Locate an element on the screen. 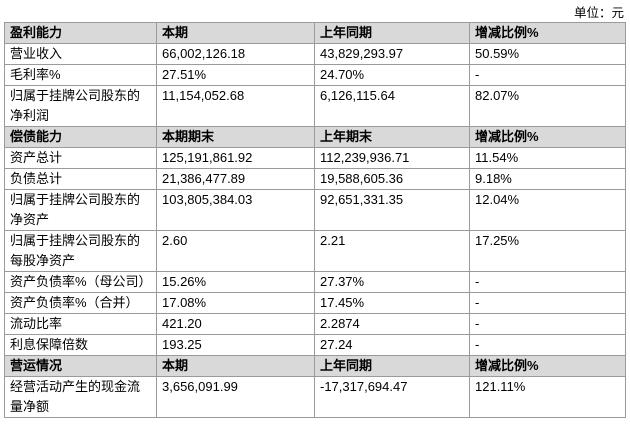  table-row: 营业收入 66,002,126.18 43,829,293.97 50.59% is located at coordinates (315, 54).